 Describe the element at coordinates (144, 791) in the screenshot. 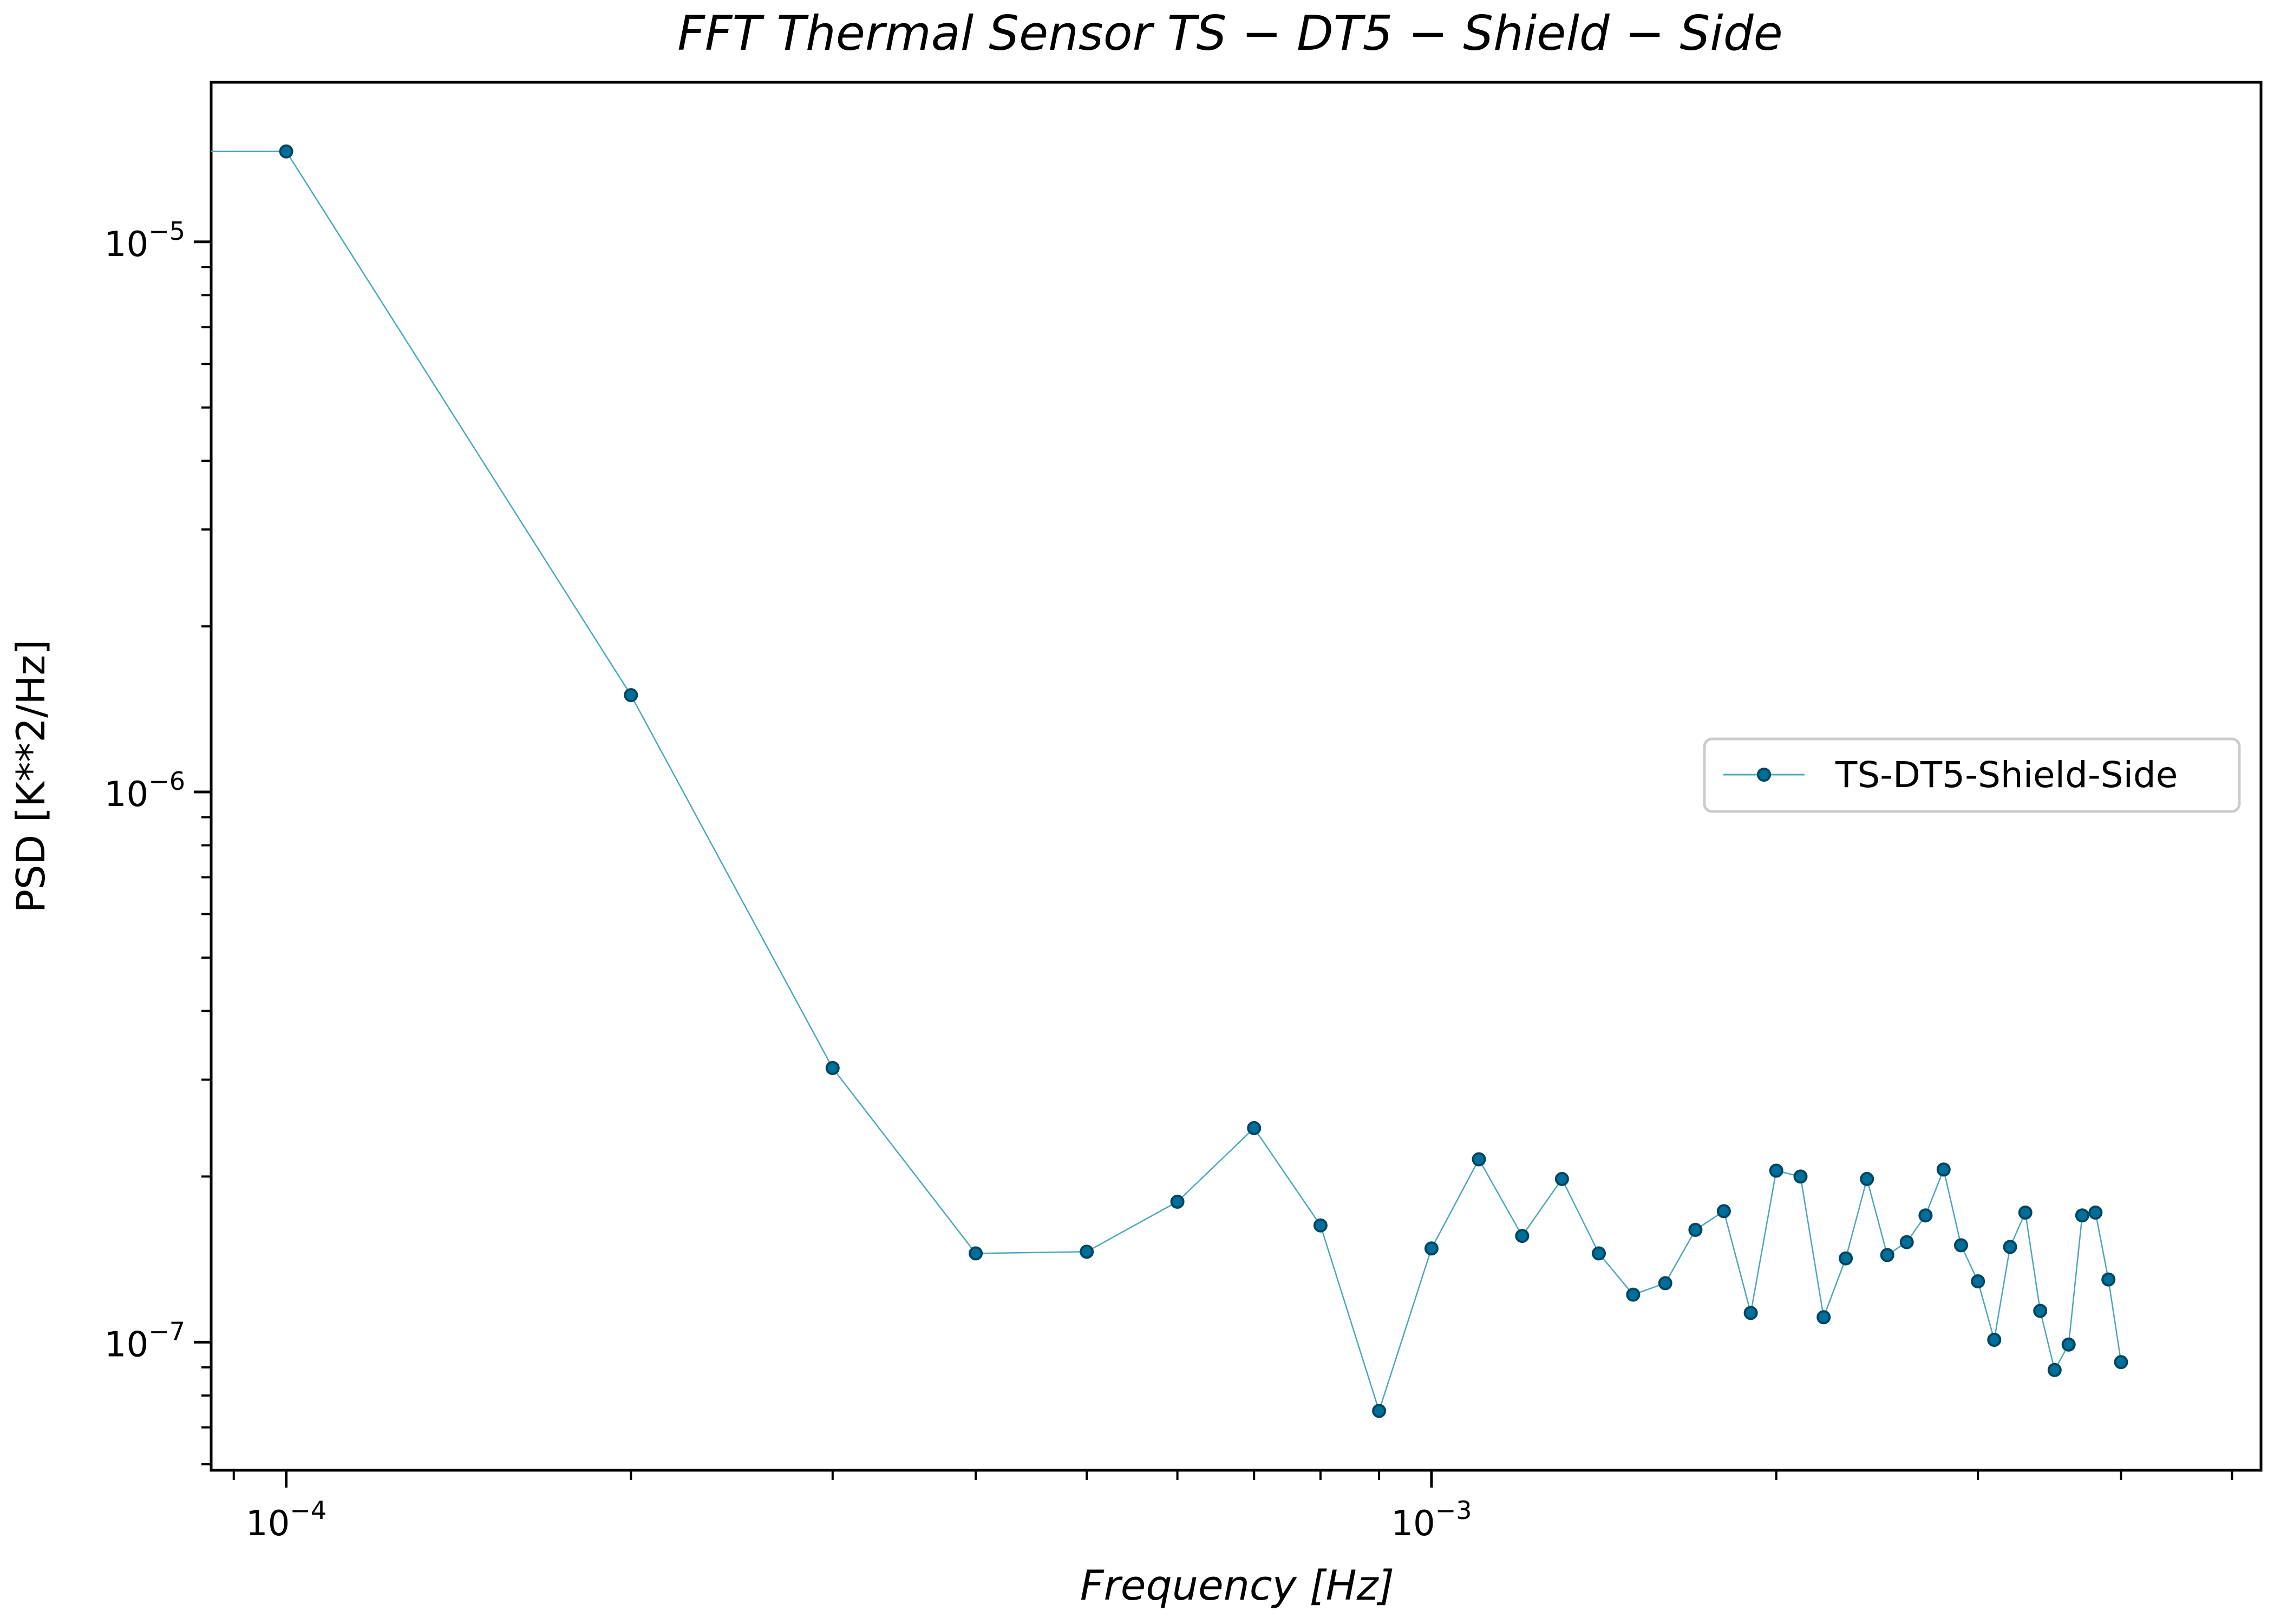

I see `y-tick-label: 10⁻⁶` at that location.